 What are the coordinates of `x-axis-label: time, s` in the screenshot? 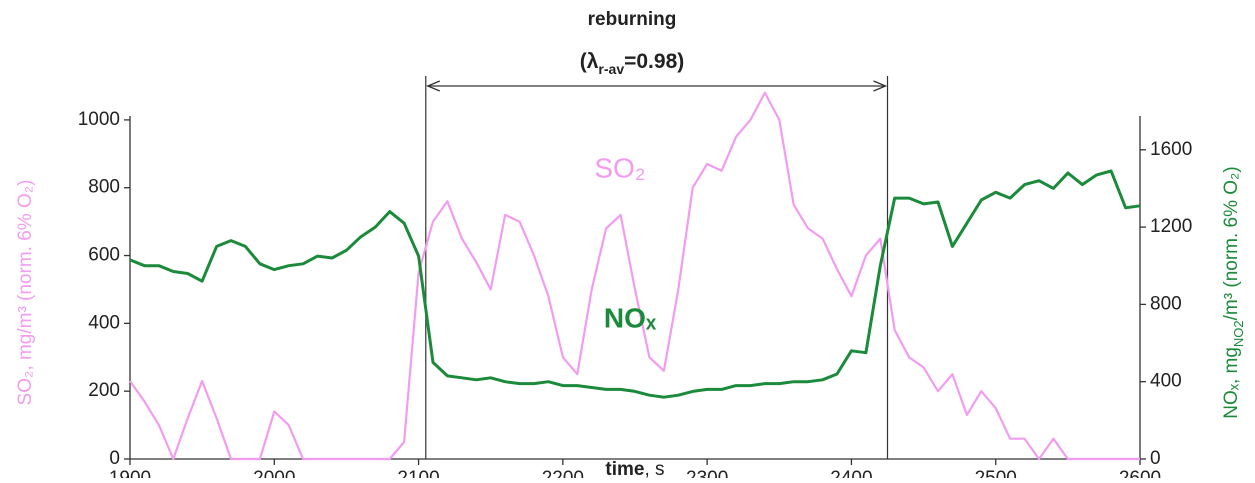 It's located at (634, 468).